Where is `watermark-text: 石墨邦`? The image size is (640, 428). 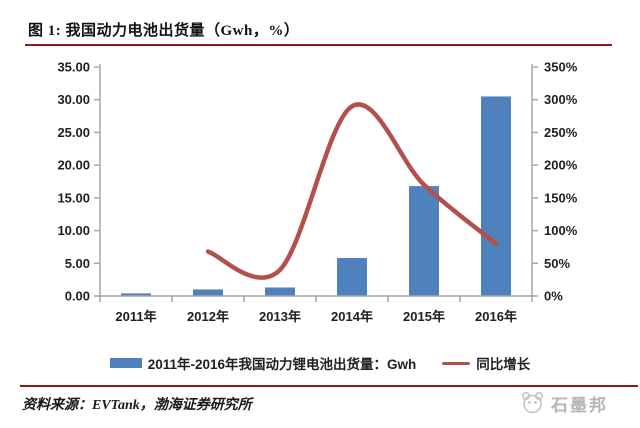
watermark-text: 石墨邦 is located at coordinates (579, 405).